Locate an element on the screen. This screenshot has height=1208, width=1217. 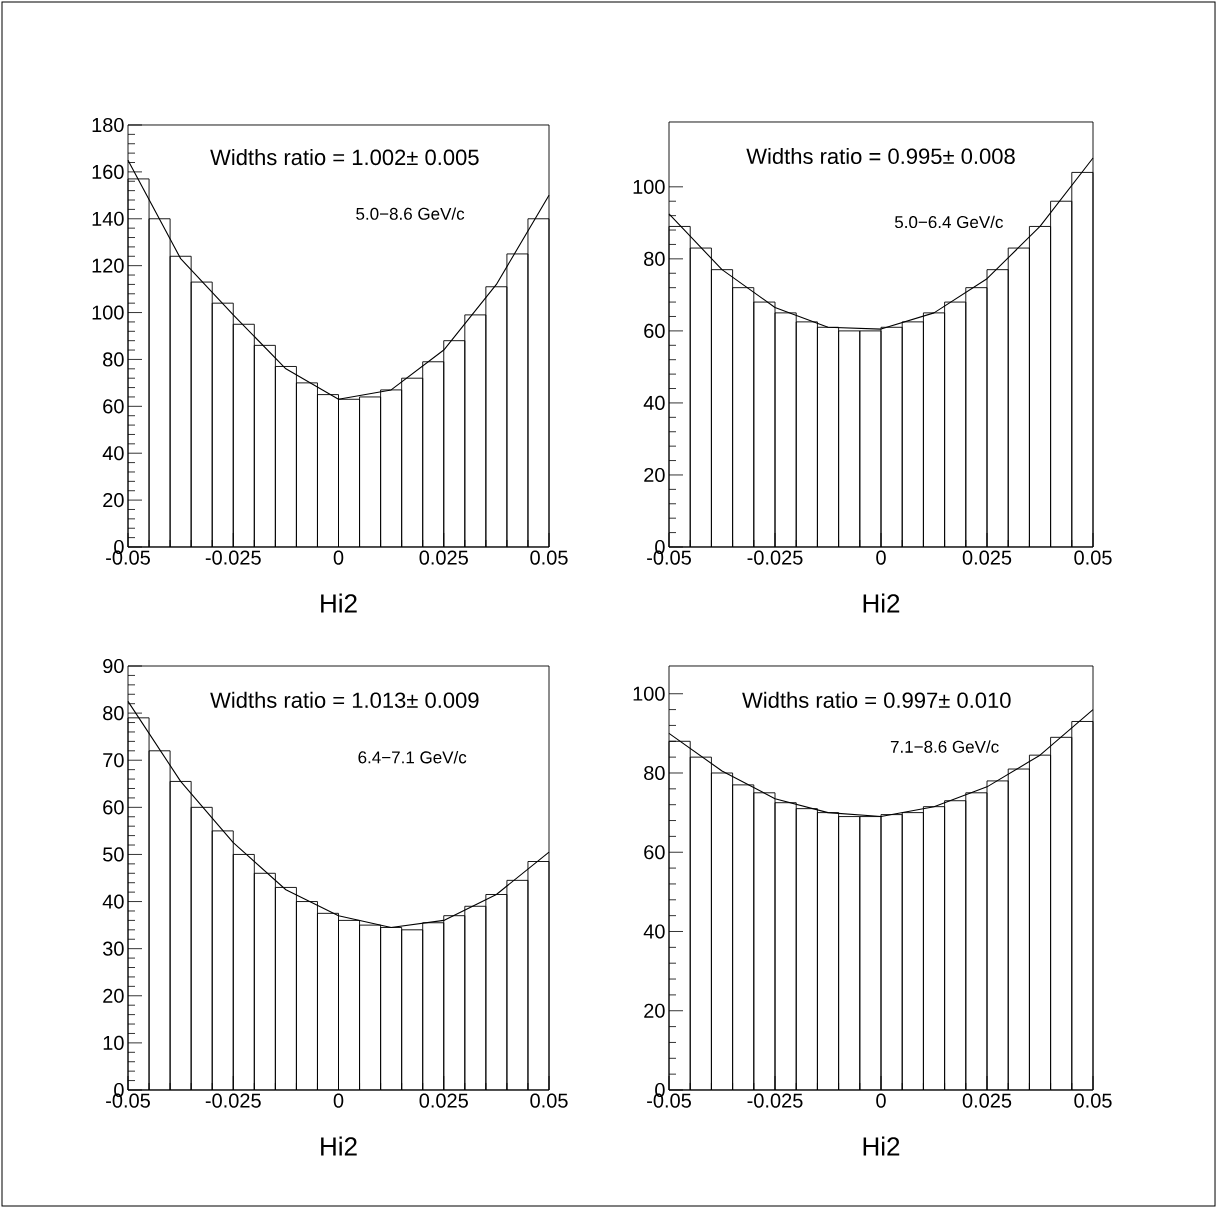
annotation: Widths ratio = 0.995± 0.008 is located at coordinates (880, 156).